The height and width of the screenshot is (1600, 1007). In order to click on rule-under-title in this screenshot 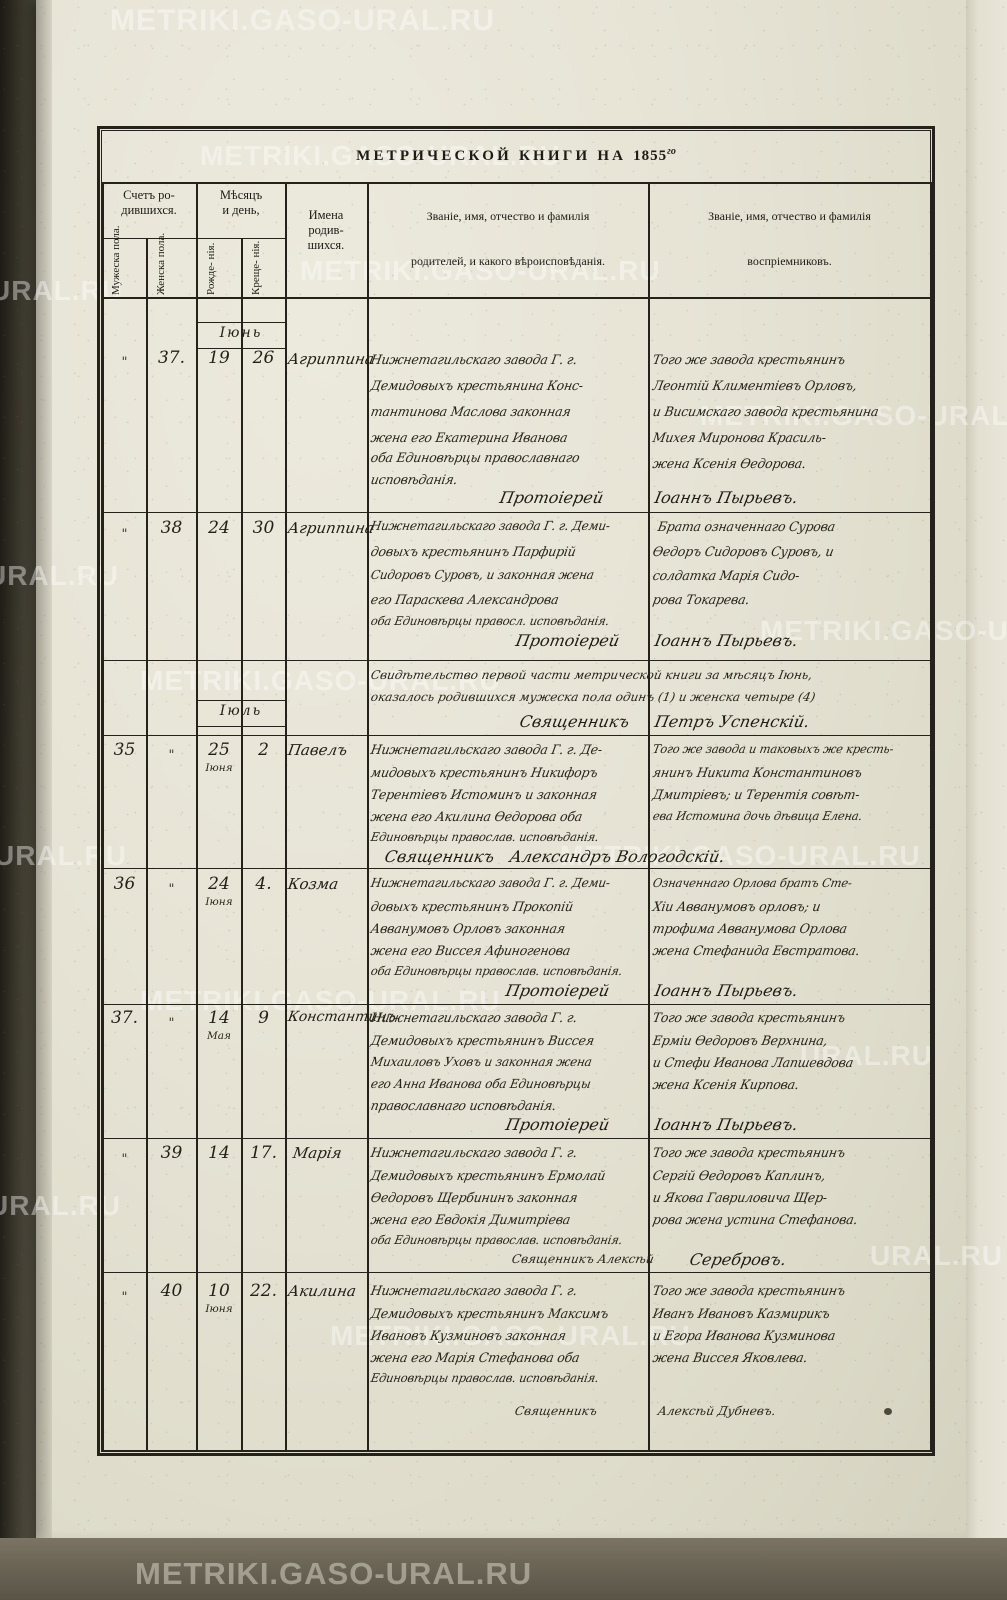, I will do `click(516, 183)`.